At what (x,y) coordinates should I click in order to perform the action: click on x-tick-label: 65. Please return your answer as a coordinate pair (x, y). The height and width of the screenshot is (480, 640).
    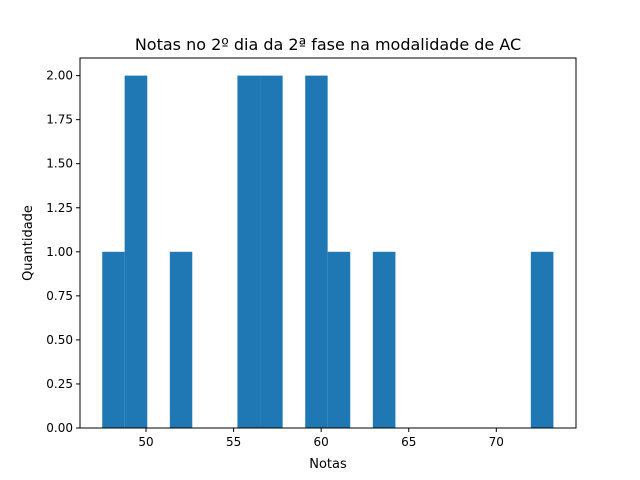
    Looking at the image, I should click on (408, 442).